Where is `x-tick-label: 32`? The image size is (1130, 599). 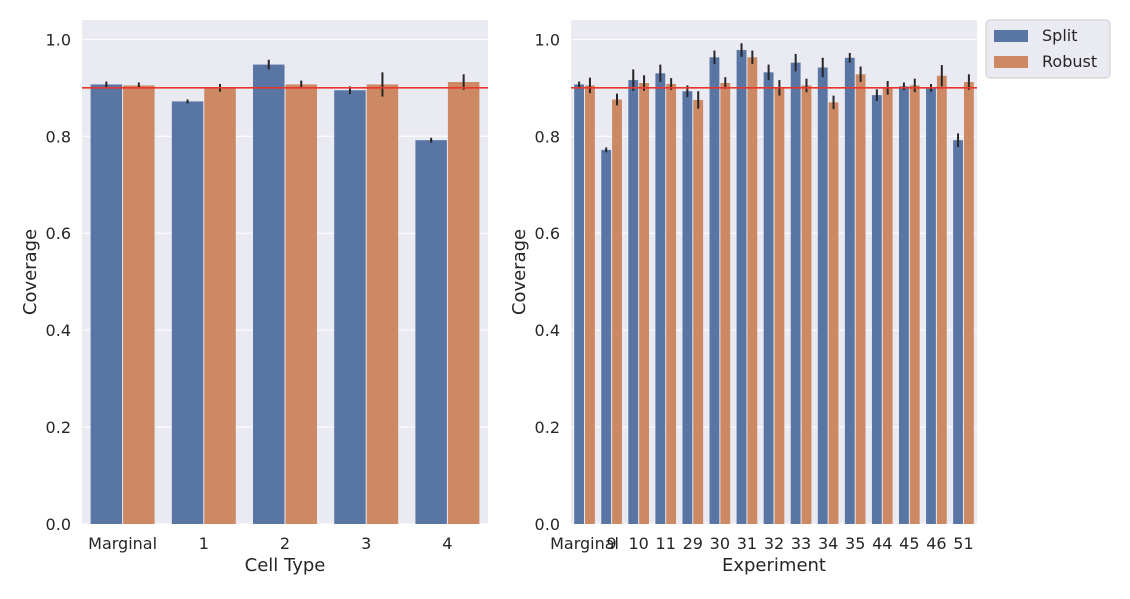
x-tick-label: 32 is located at coordinates (774, 543).